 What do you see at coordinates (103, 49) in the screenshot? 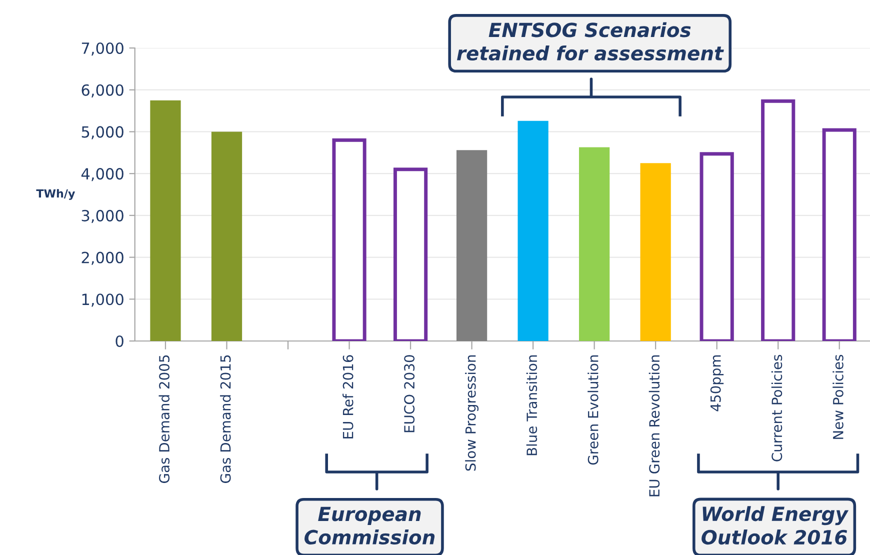
I see `y-tick-label: 7,000` at bounding box center [103, 49].